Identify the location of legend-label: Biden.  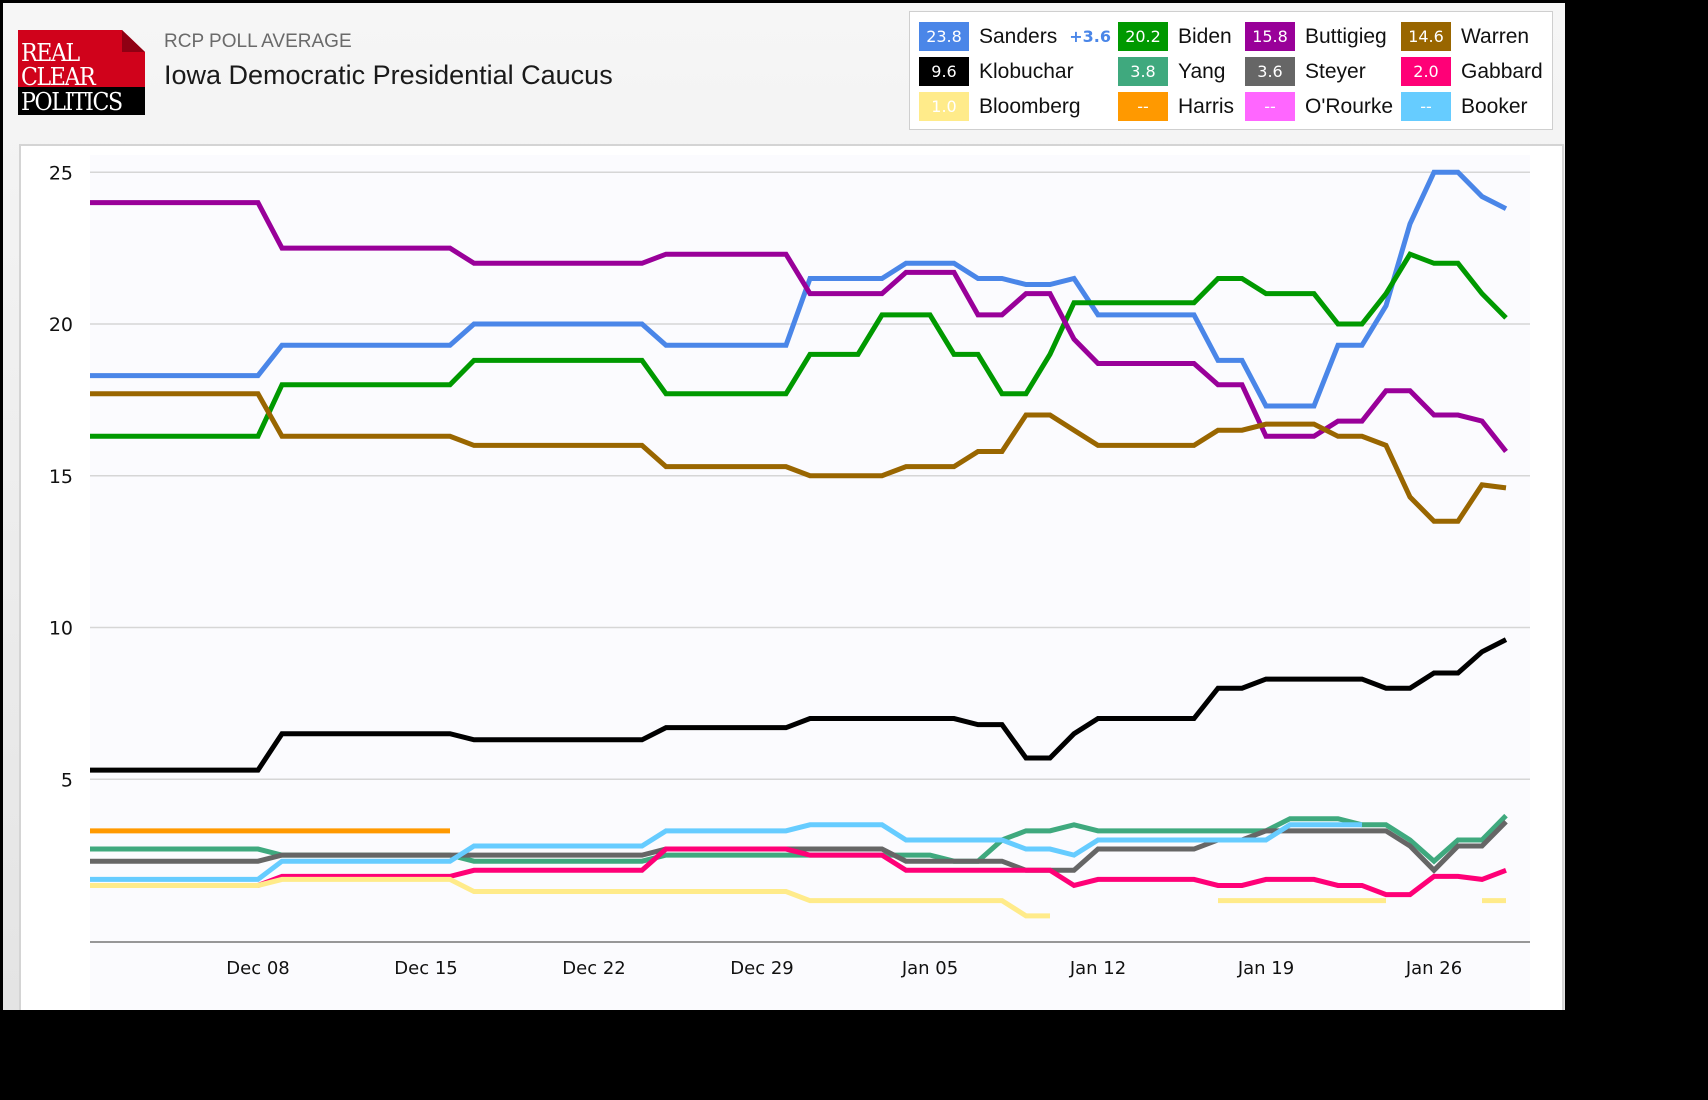
(1205, 36).